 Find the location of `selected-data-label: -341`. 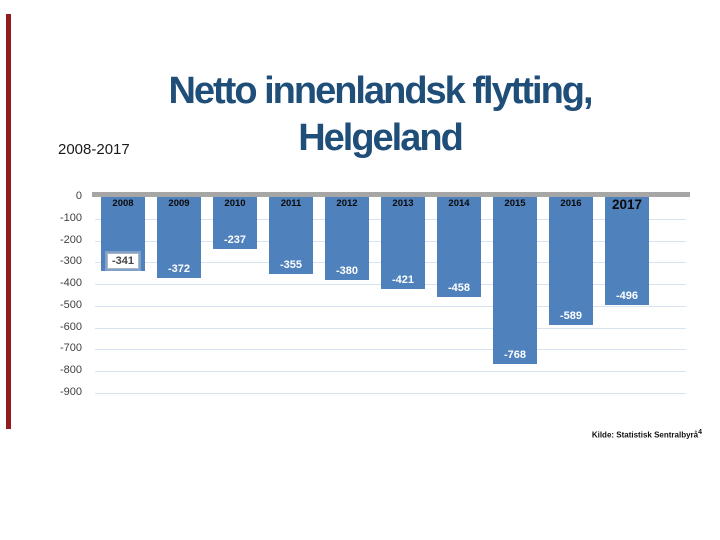

selected-data-label: -341 is located at coordinates (123, 261).